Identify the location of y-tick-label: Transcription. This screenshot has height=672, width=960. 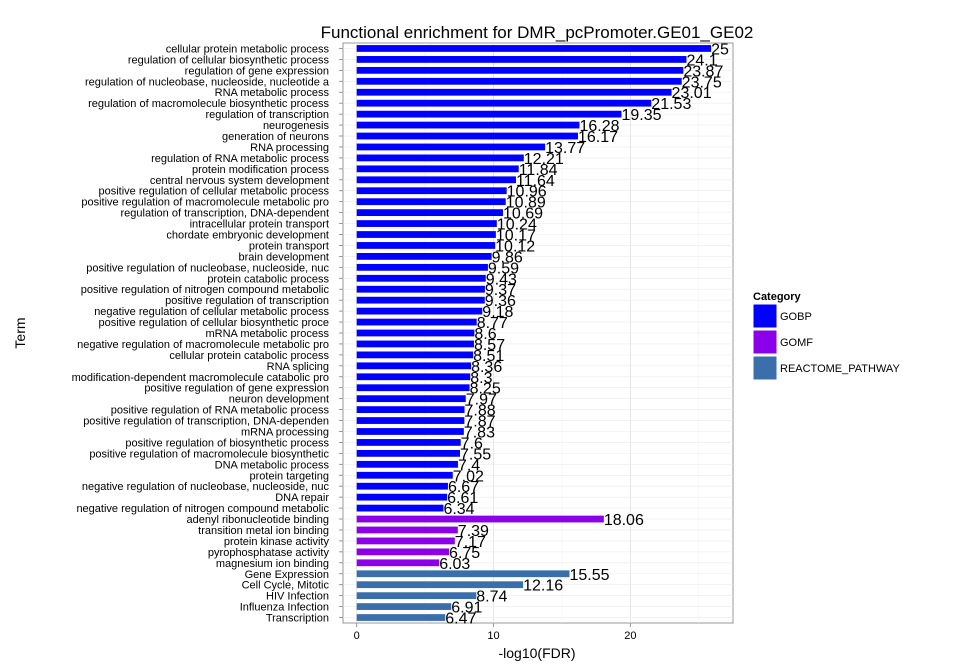
(297, 619).